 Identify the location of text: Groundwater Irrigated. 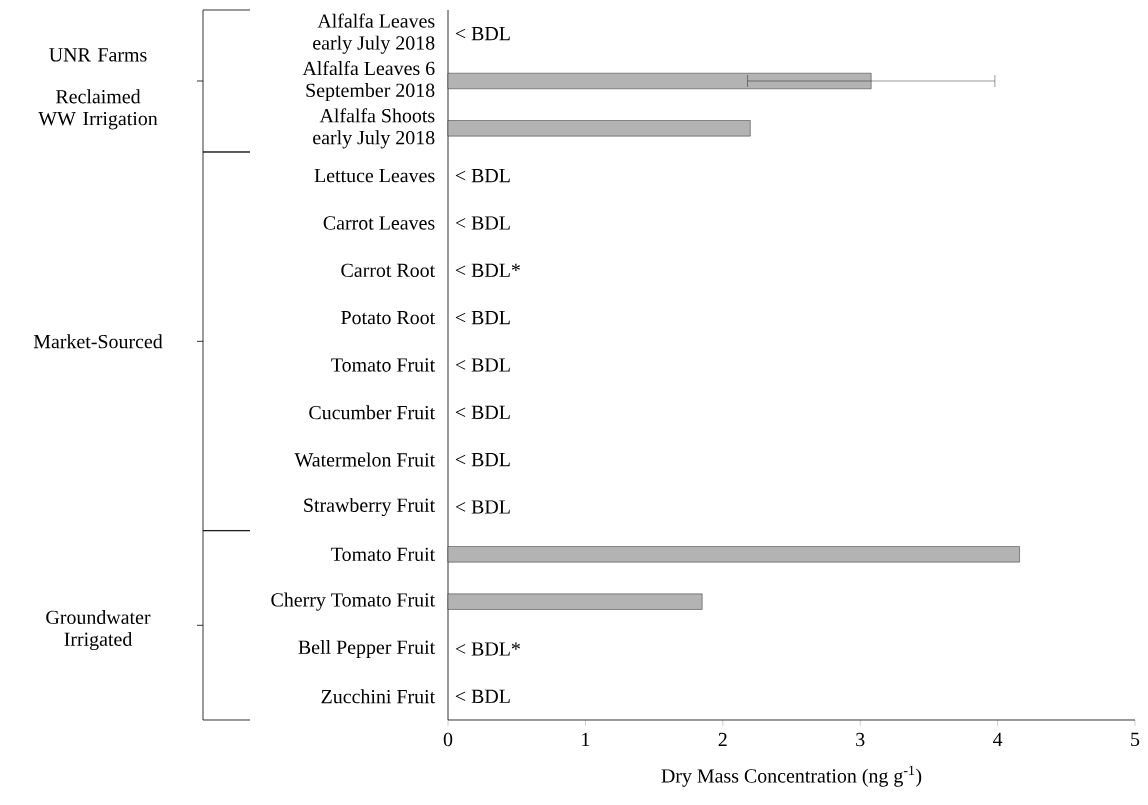
(98, 630).